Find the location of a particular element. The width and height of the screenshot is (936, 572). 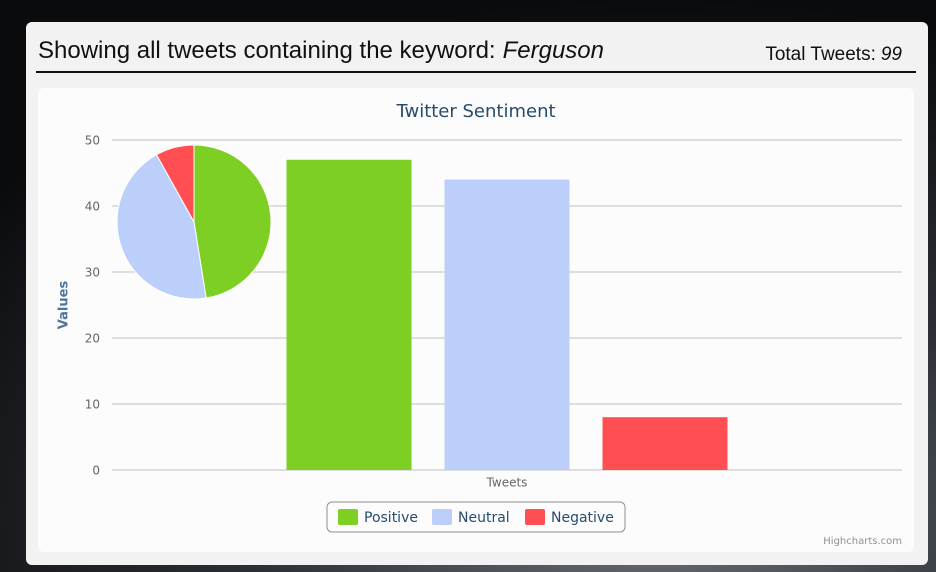

total-tweets: Total Tweets: 99 is located at coordinates (833, 54).